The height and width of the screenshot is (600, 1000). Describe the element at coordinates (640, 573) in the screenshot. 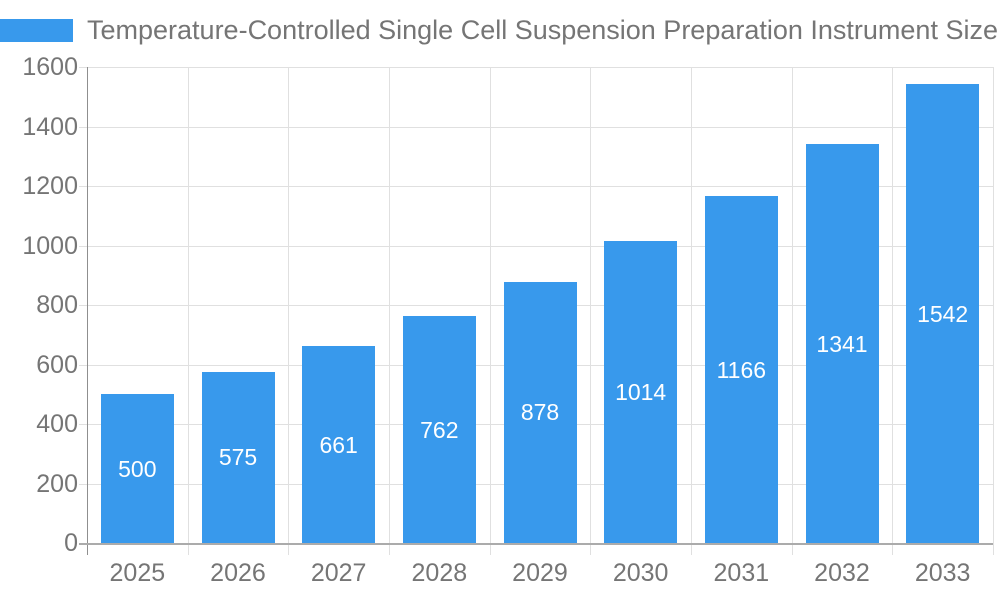

I see `x-axis-label: 2030` at that location.